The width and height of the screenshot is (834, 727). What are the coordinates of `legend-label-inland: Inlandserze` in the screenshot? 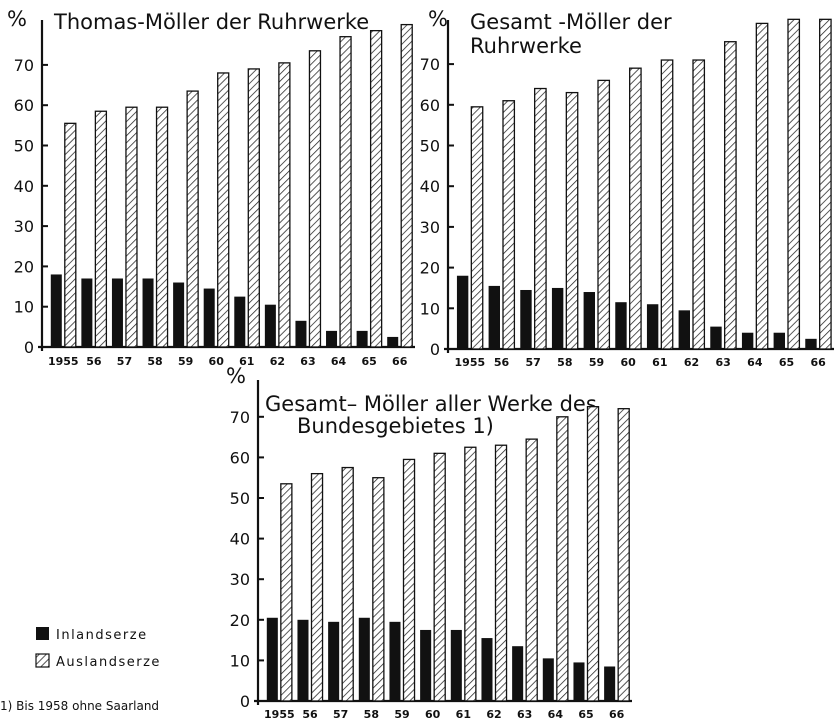 It's located at (102, 635).